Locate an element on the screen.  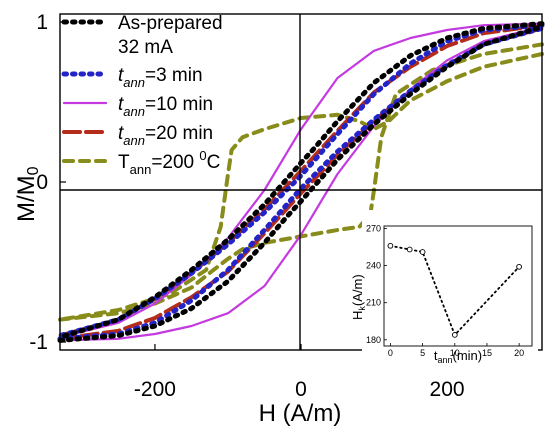
x-tick-label: 0 is located at coordinates (301, 389).